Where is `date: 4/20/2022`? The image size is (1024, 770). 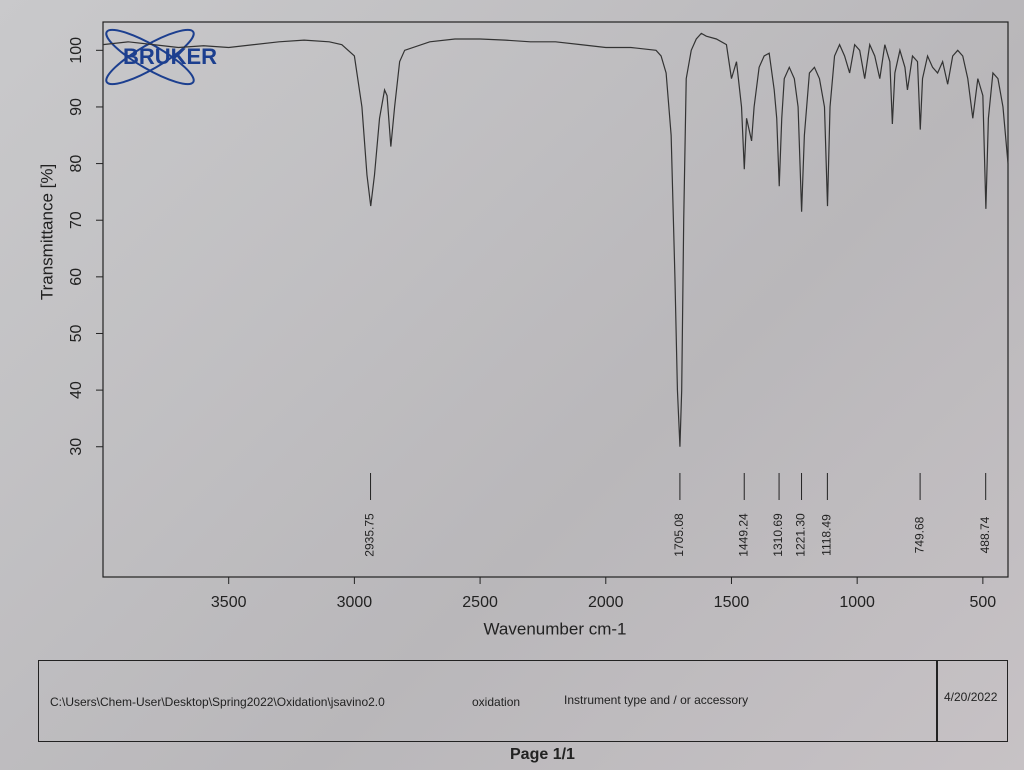
date: 4/20/2022 is located at coordinates (971, 697).